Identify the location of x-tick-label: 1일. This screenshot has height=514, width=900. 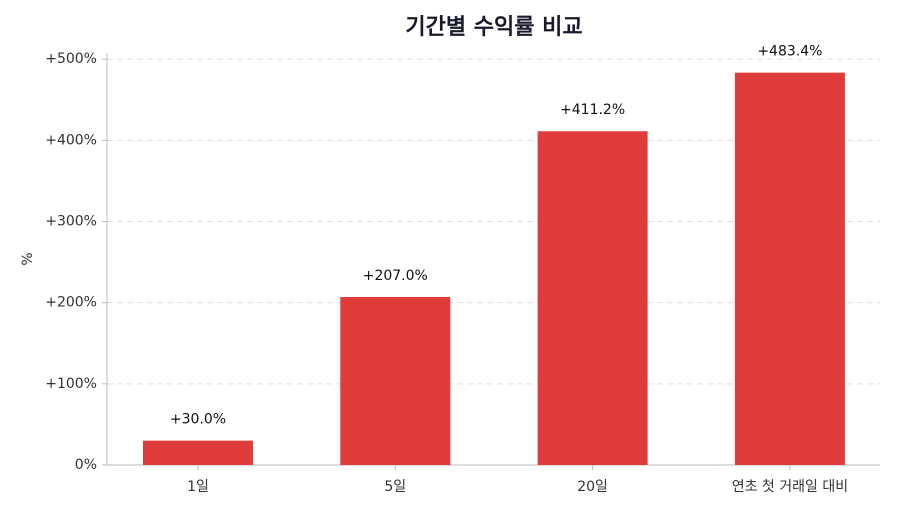
(198, 487).